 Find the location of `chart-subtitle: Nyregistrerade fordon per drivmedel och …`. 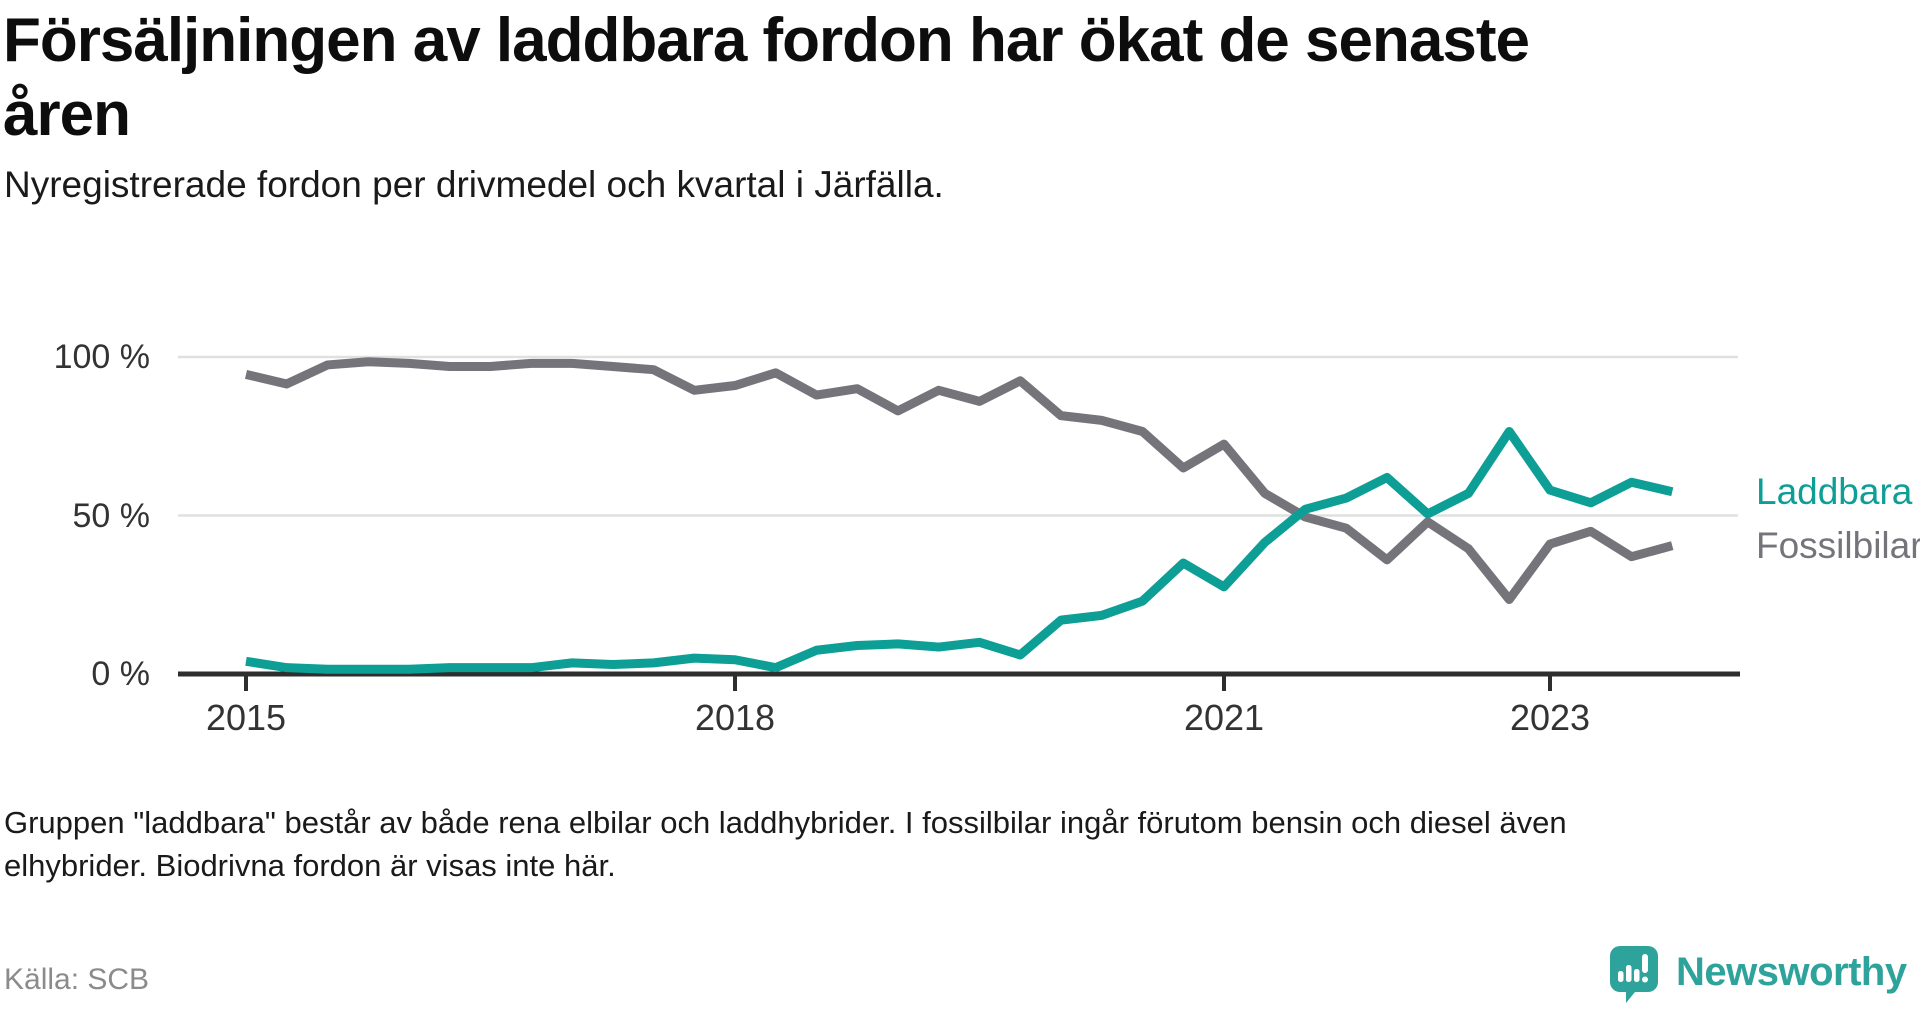

chart-subtitle: Nyregistrerade fordon per drivmedel och … is located at coordinates (474, 184).